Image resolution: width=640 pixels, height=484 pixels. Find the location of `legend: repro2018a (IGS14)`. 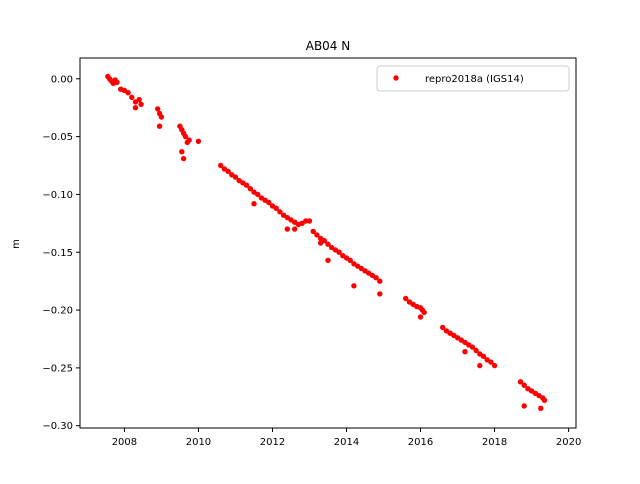

legend: repro2018a (IGS14) is located at coordinates (473, 78).